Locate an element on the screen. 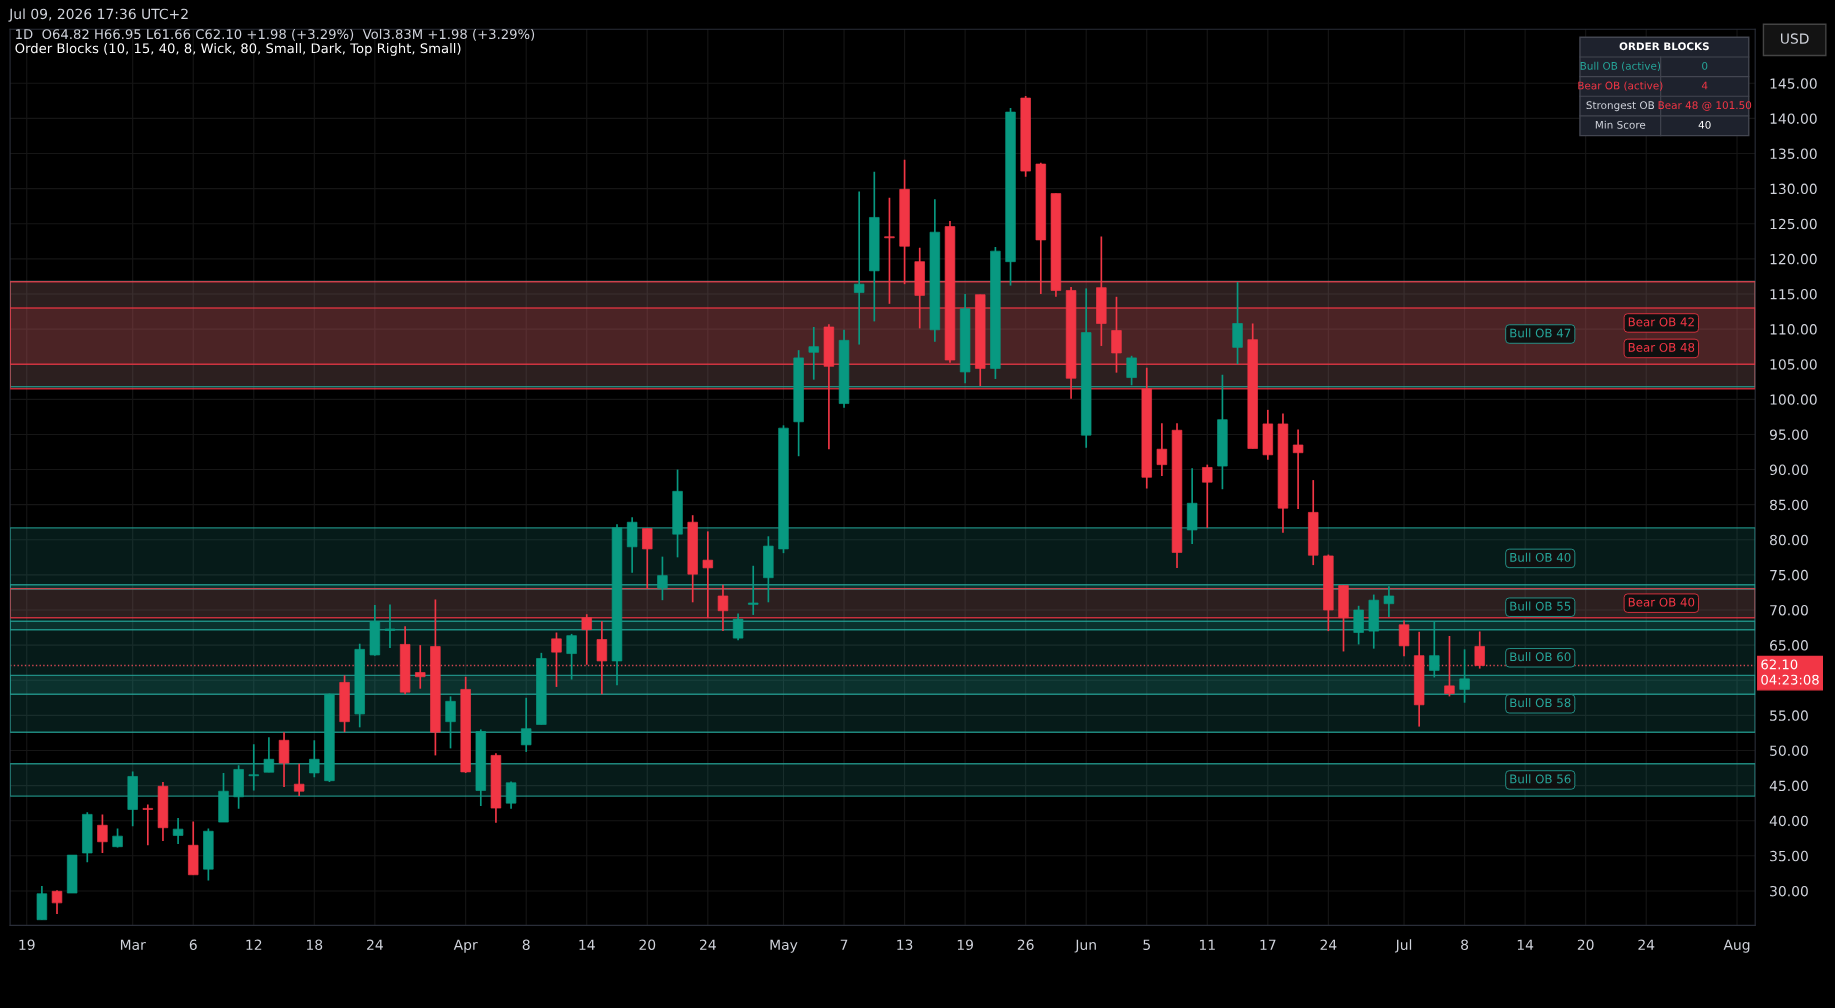  ref-line-label: 62.10 04:23:08 is located at coordinates (1790, 672).